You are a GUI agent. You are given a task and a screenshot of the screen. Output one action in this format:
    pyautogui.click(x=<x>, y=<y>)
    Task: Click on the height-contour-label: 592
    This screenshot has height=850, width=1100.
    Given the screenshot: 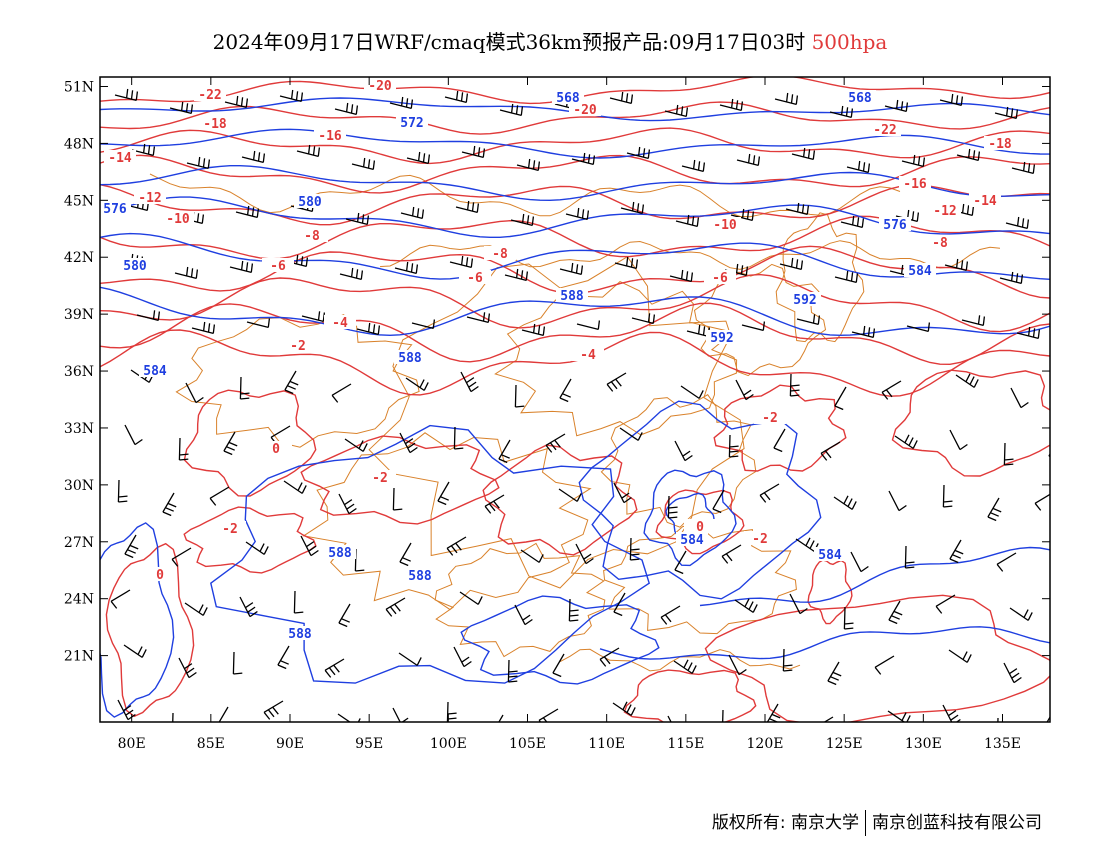 What is the action you would take?
    pyautogui.click(x=721, y=338)
    